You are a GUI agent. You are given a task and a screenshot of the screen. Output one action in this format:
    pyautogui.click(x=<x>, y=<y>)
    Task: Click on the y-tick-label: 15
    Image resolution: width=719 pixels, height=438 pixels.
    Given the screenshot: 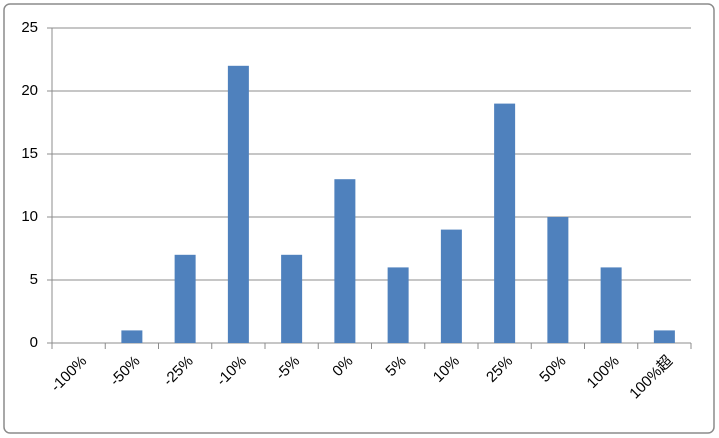 What is the action you would take?
    pyautogui.click(x=29, y=153)
    